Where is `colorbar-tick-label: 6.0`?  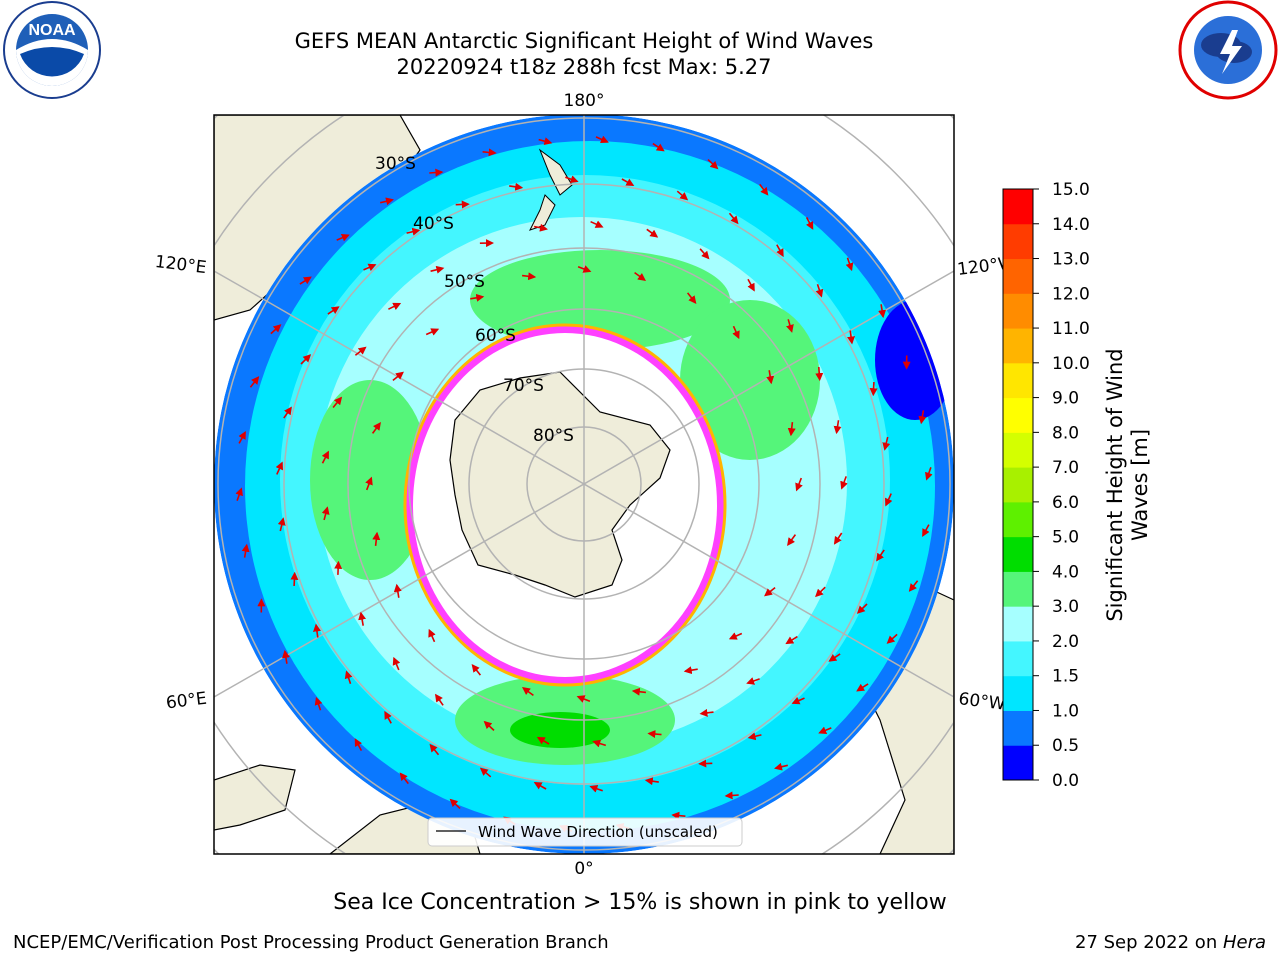
colorbar-tick-label: 6.0 is located at coordinates (1065, 503).